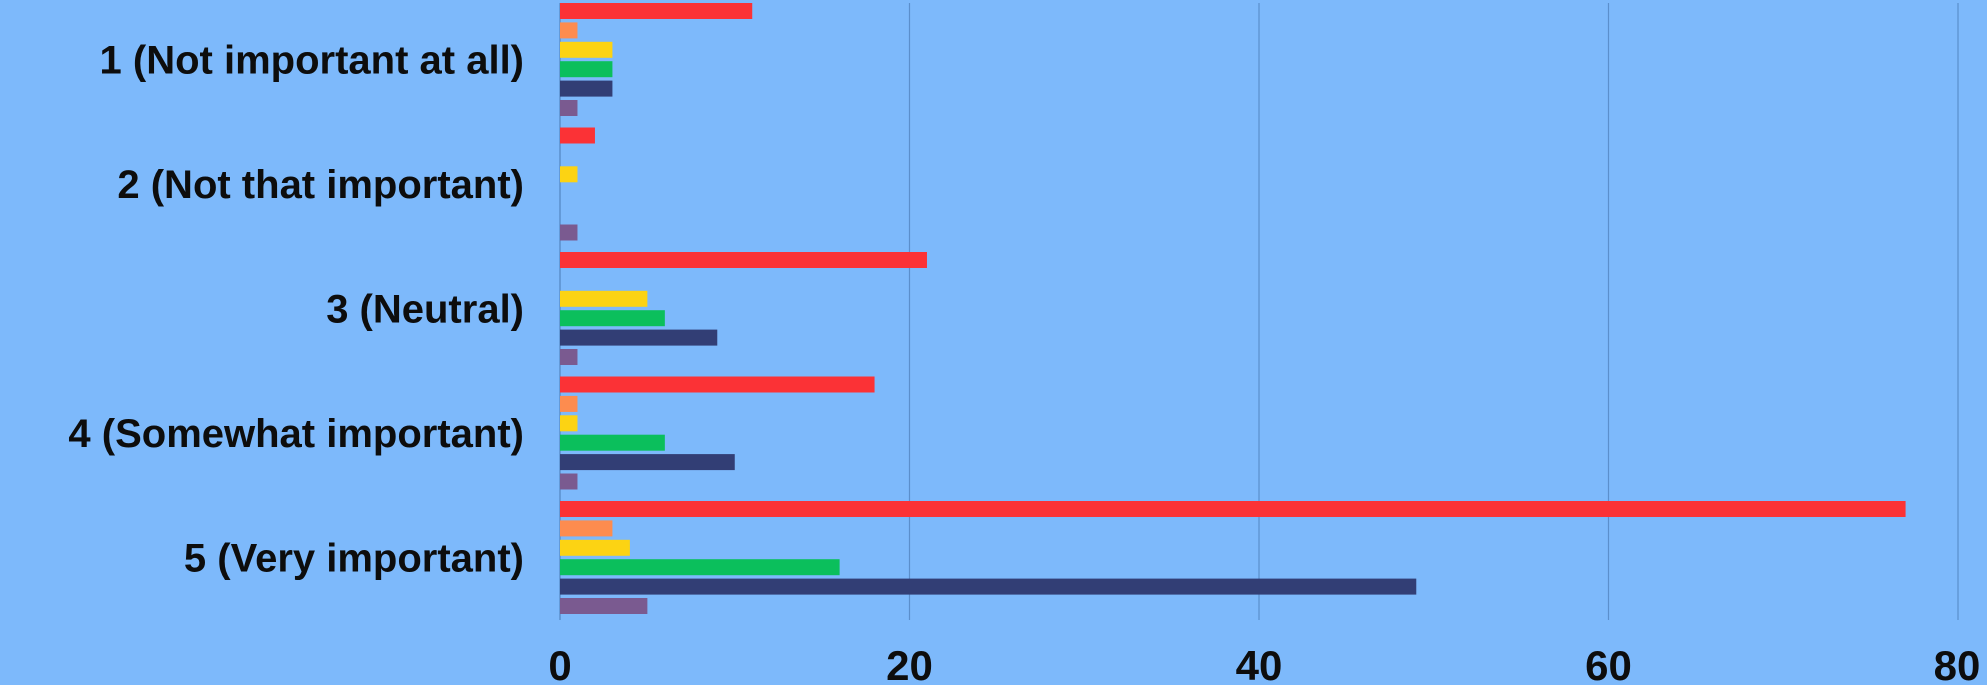  Describe the element at coordinates (1259, 663) in the screenshot. I see `x-tick-label-40: 40` at that location.